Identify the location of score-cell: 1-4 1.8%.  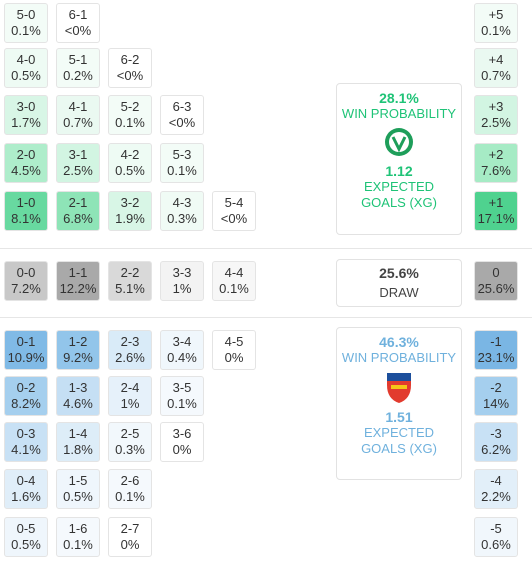
(78, 442).